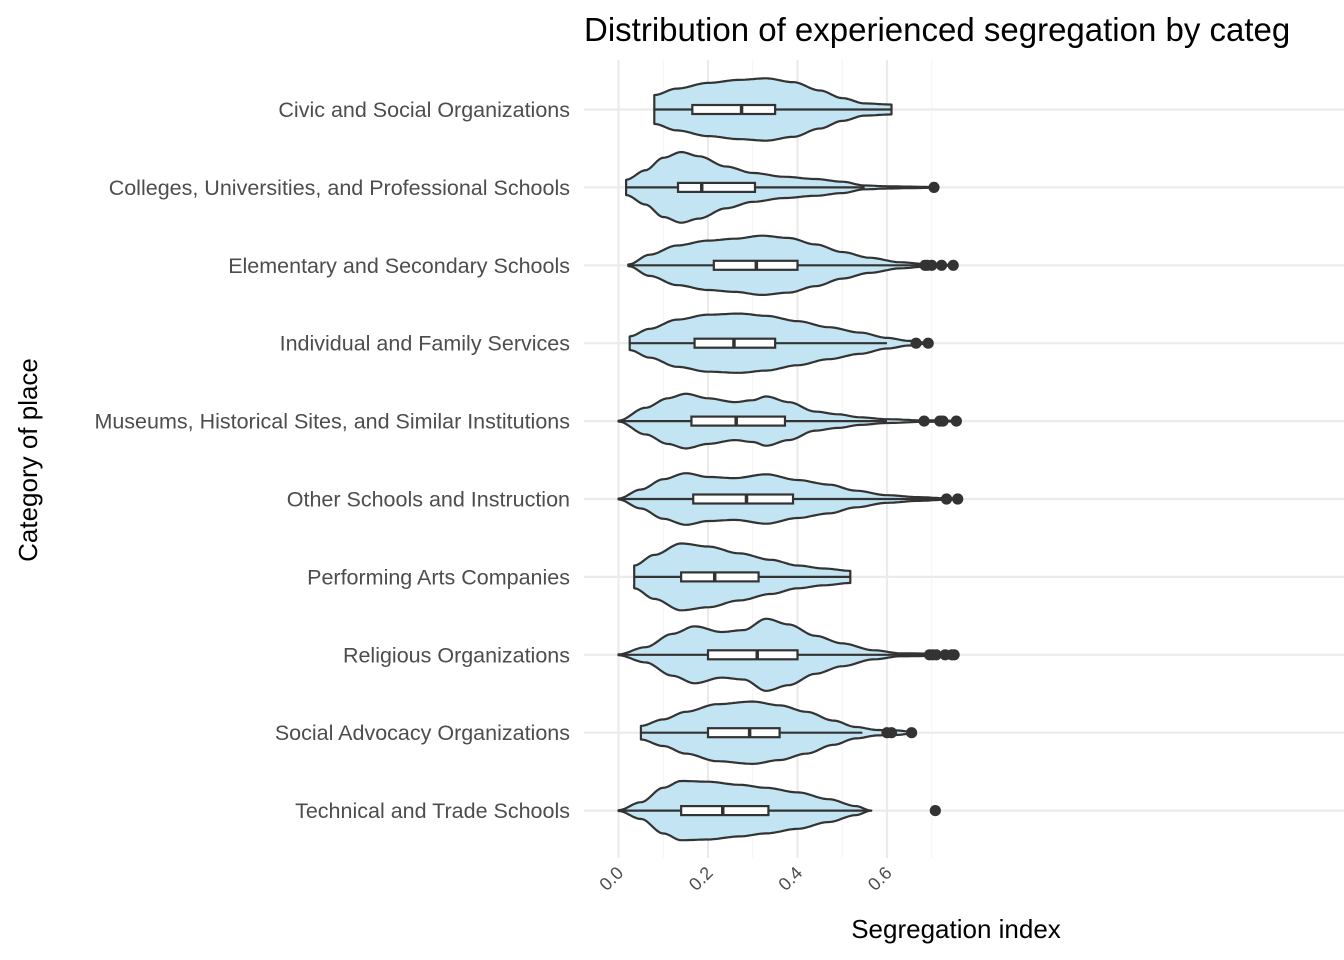 Image resolution: width=1344 pixels, height=960 pixels. I want to click on x-tick-label: 0.0, so click(611, 879).